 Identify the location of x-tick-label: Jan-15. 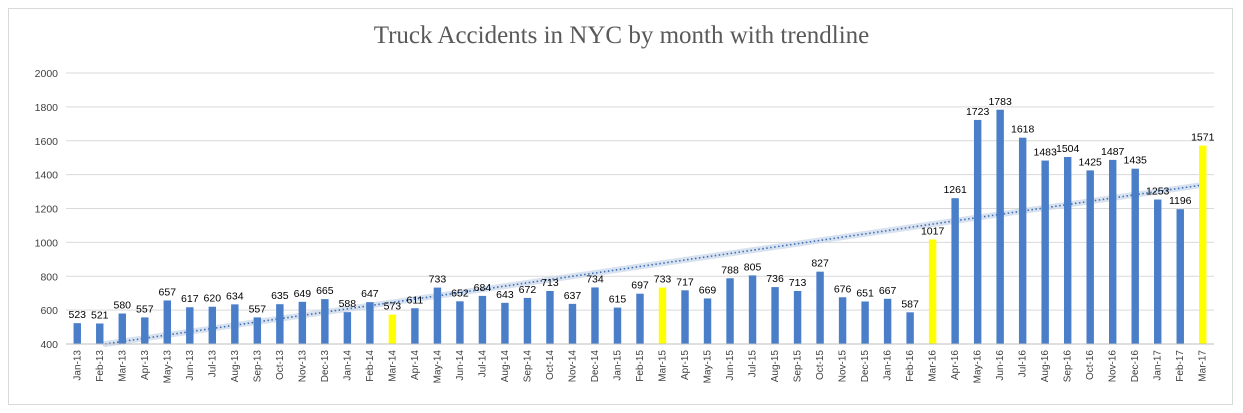
(617, 365).